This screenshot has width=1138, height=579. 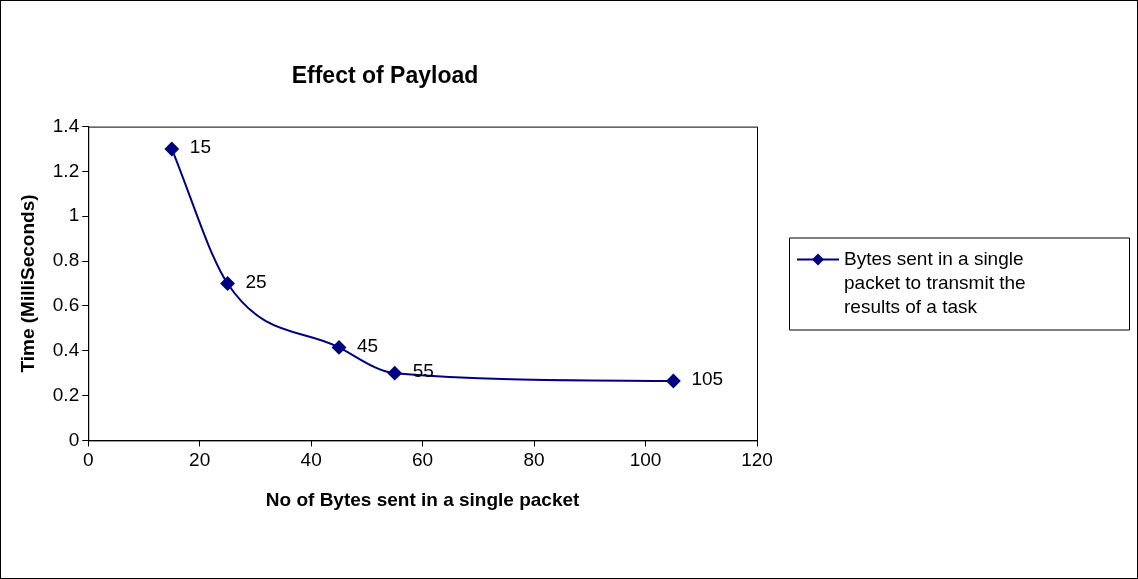 What do you see at coordinates (645, 460) in the screenshot?
I see `x-tick-label: 100` at bounding box center [645, 460].